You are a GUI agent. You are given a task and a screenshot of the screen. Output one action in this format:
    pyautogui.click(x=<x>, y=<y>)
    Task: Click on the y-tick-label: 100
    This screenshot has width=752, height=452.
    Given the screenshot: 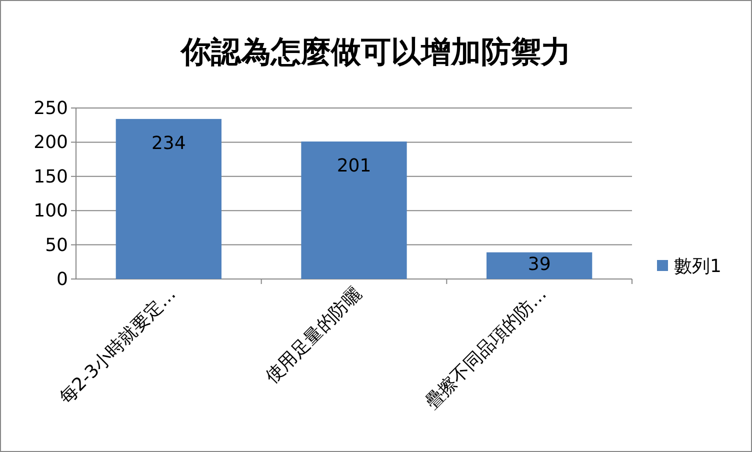 What is the action you would take?
    pyautogui.click(x=51, y=211)
    